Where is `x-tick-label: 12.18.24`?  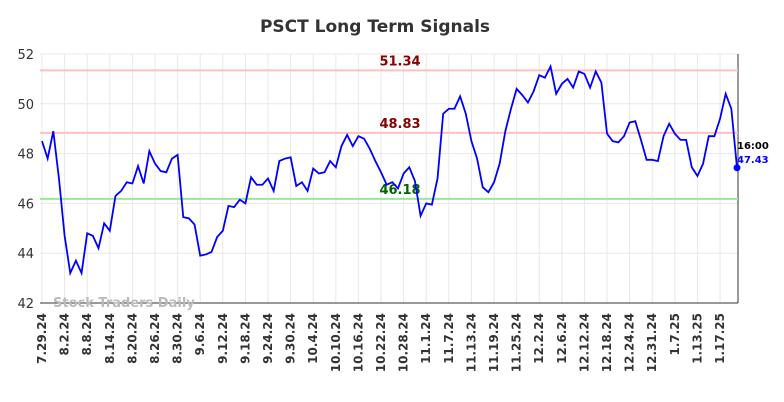
x-tick-label: 12.18.24 is located at coordinates (607, 342).